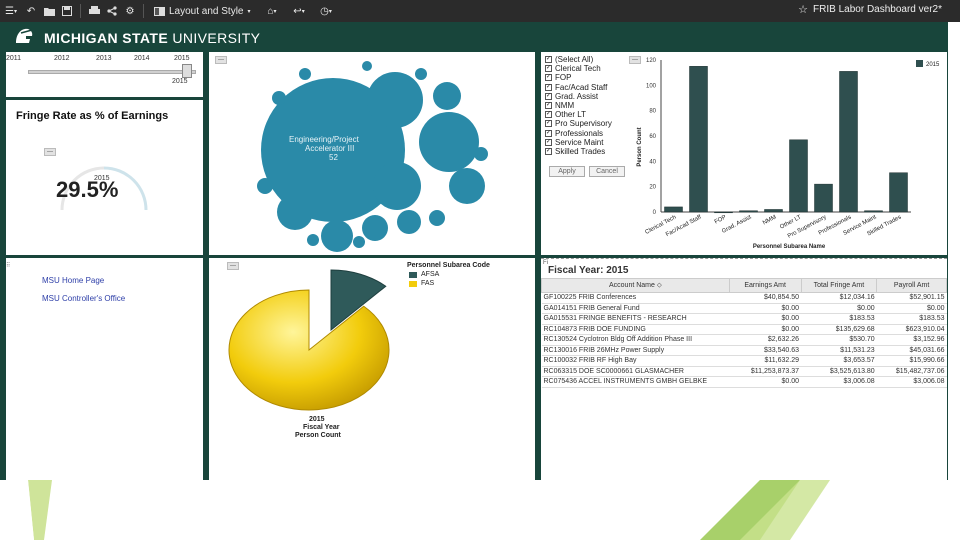  What do you see at coordinates (130, 11) in the screenshot?
I see `settings-icon: ⚙` at bounding box center [130, 11].